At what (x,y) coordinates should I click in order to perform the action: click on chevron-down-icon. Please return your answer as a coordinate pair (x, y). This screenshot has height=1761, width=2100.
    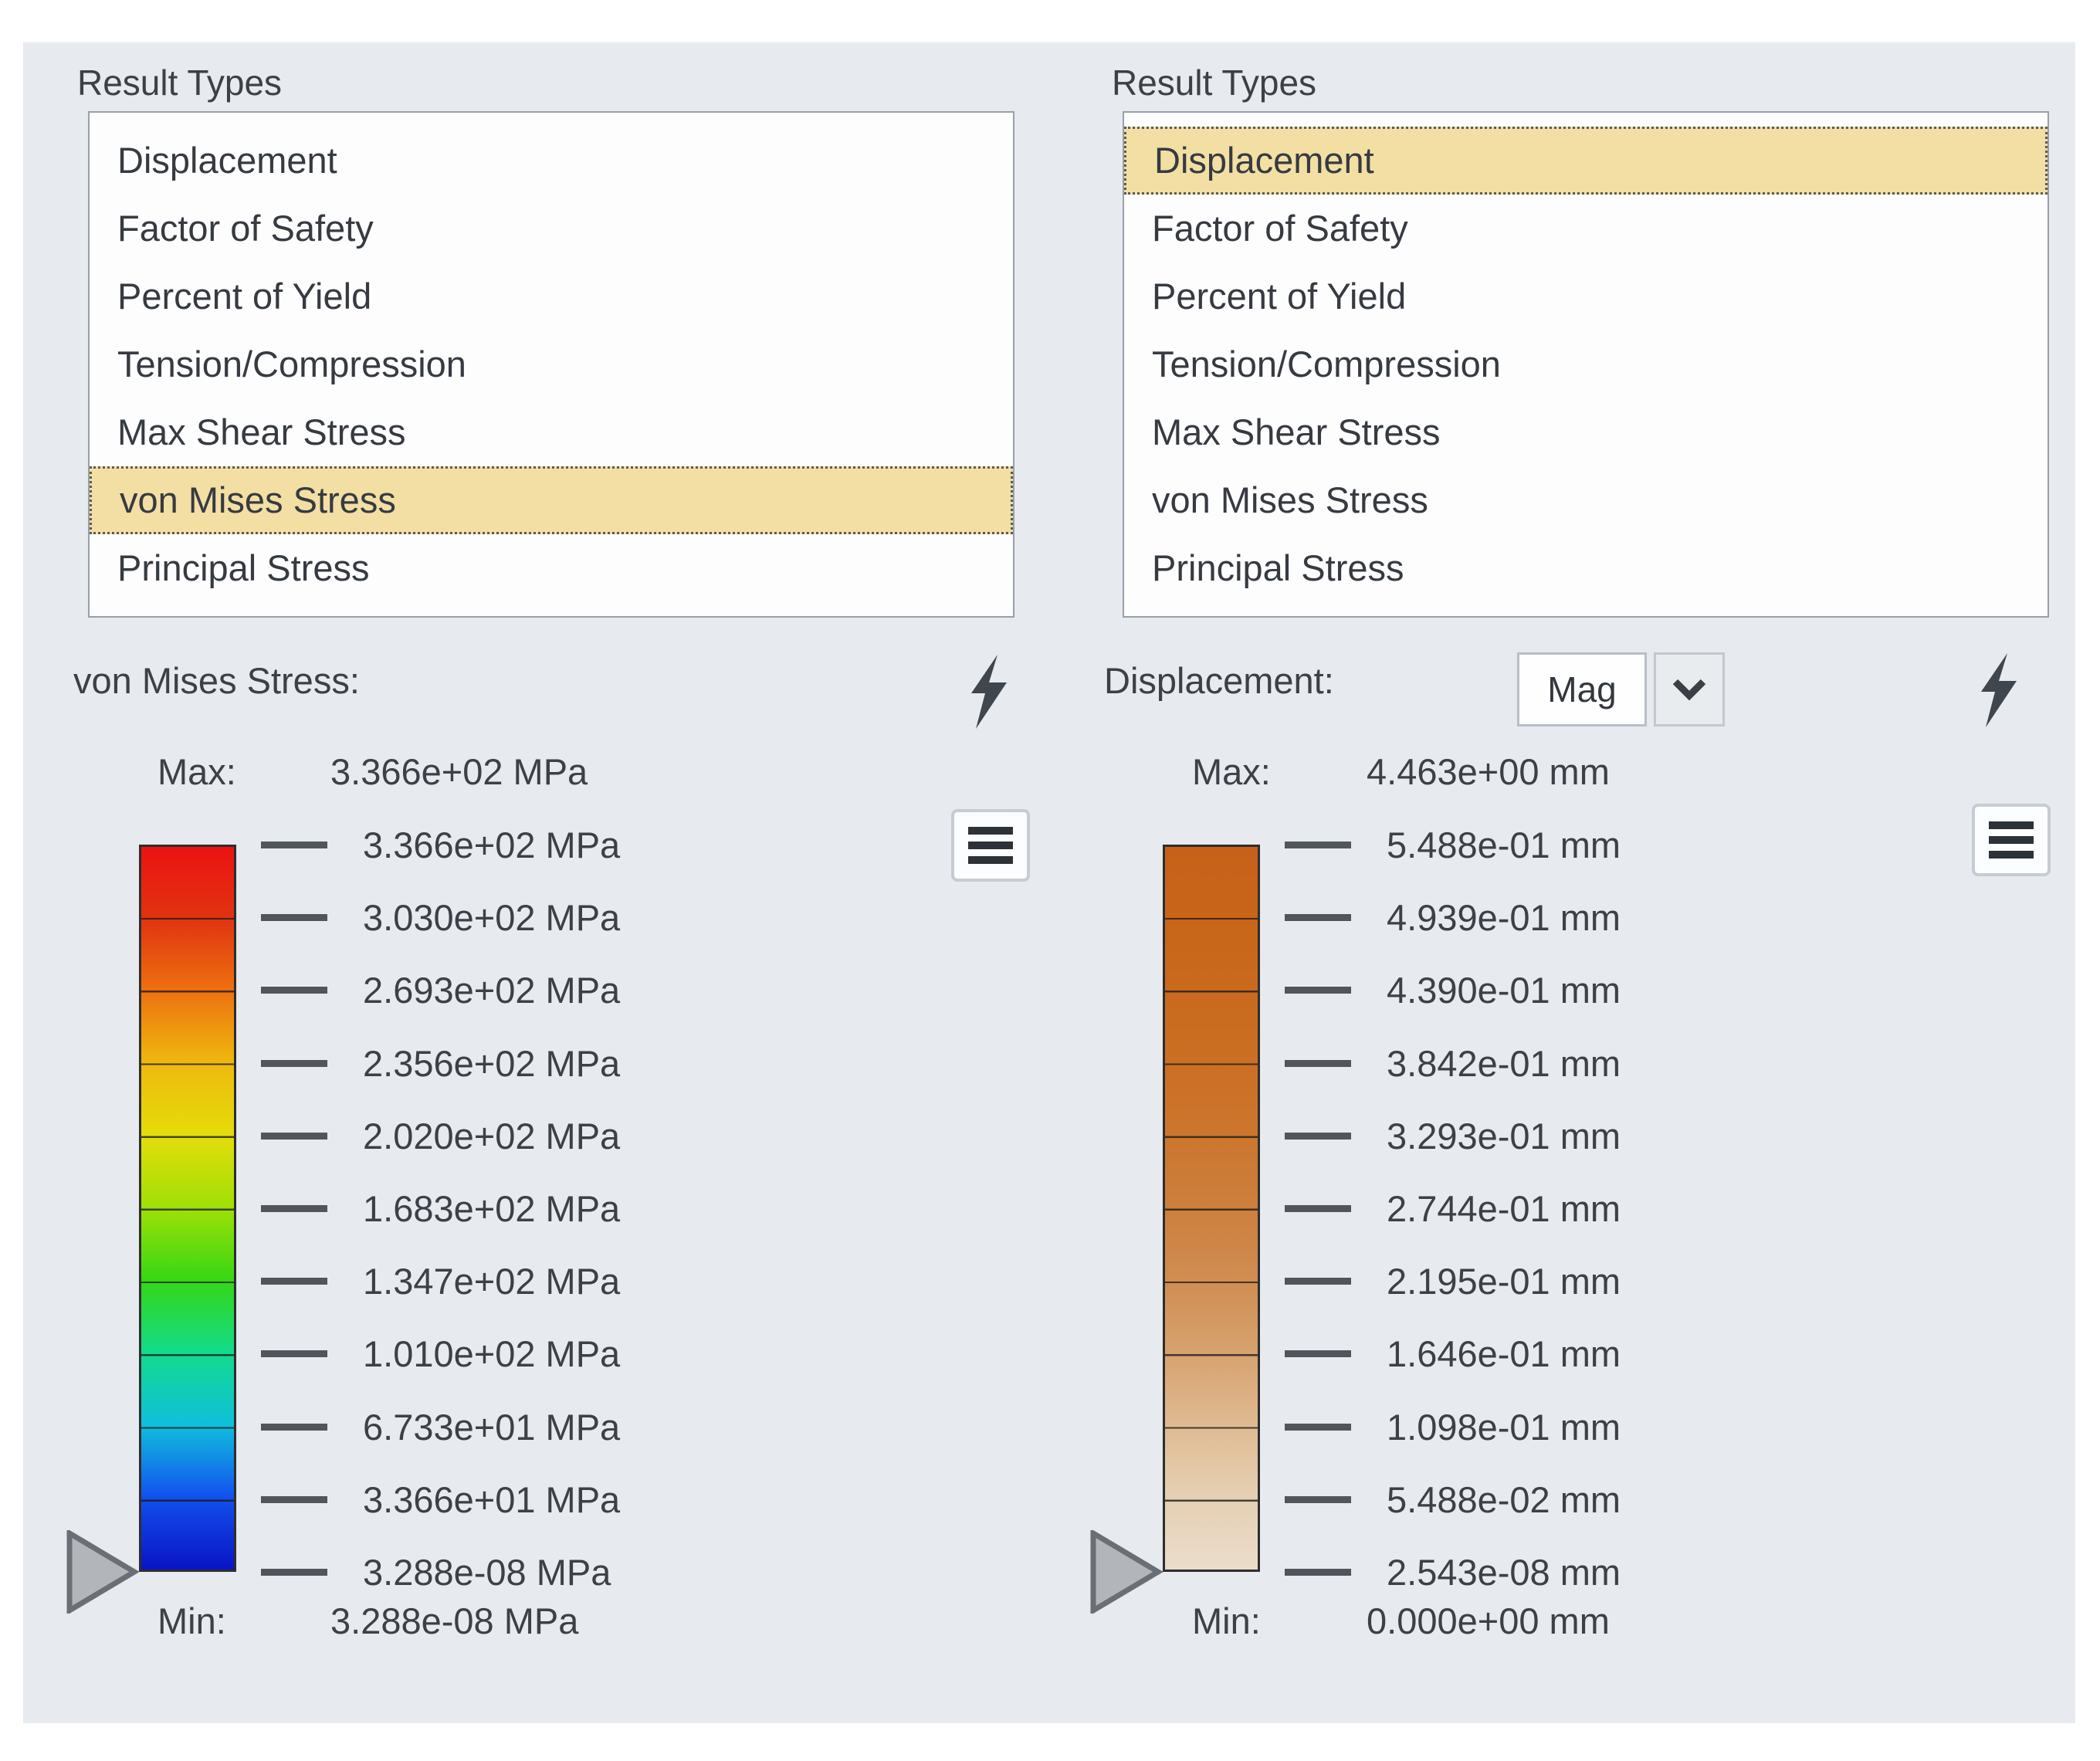
    Looking at the image, I should click on (1690, 689).